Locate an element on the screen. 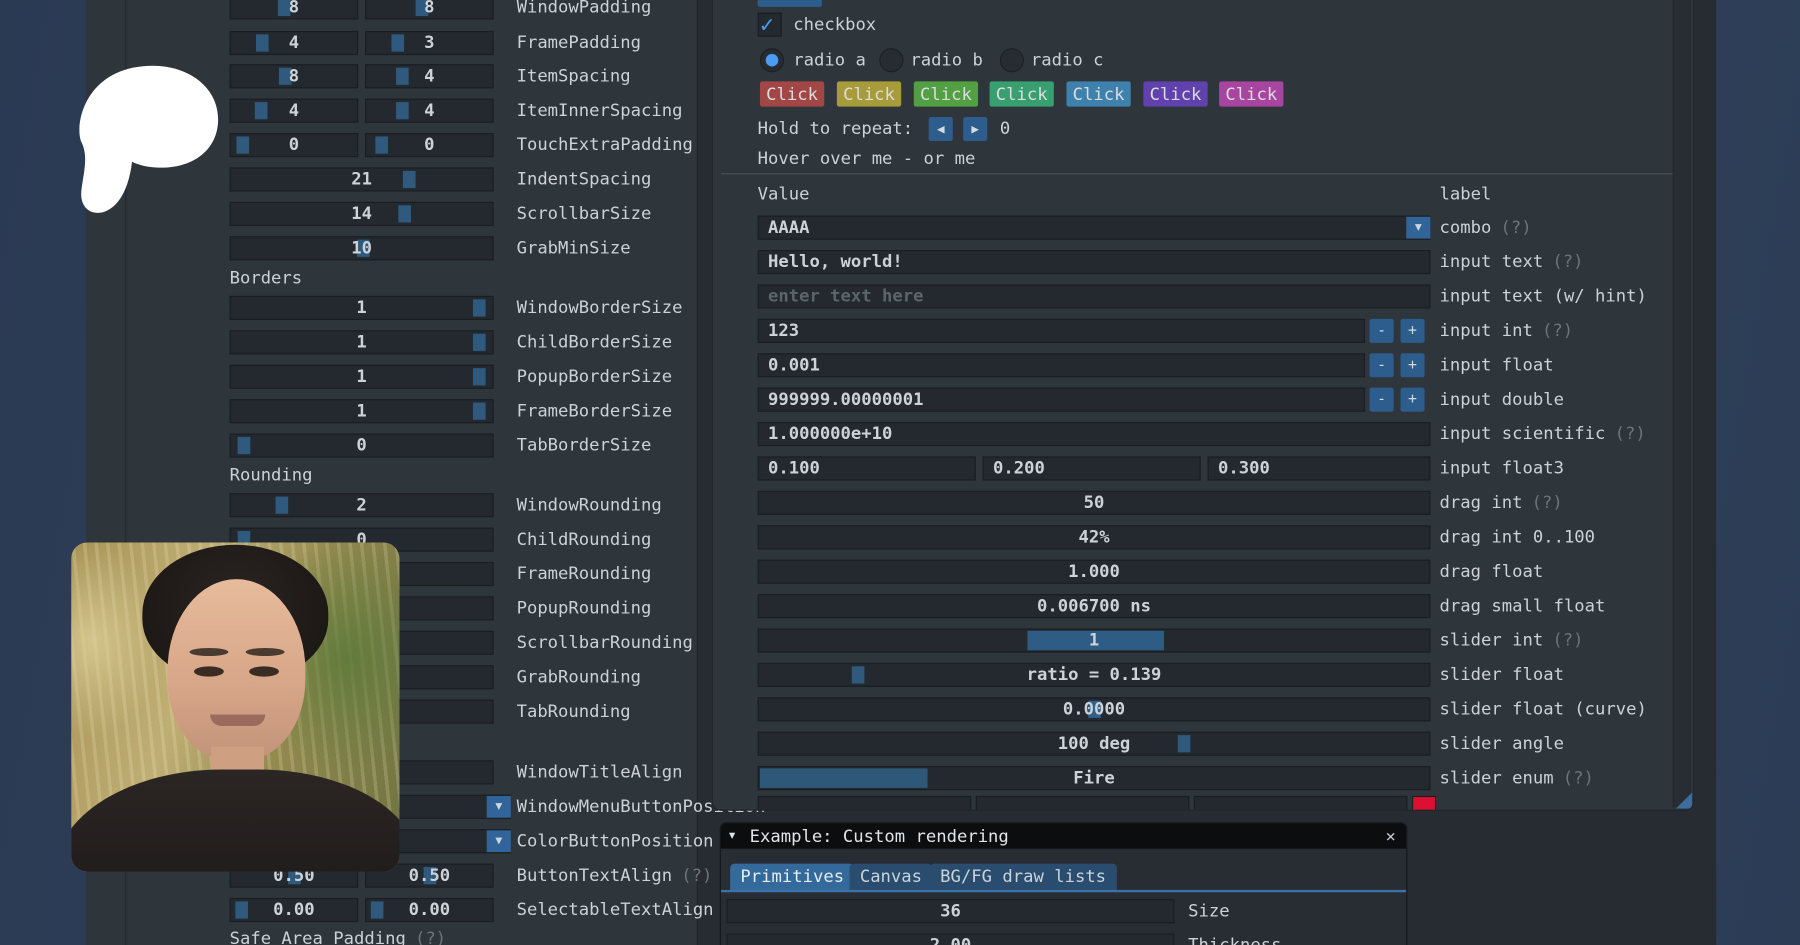 The height and width of the screenshot is (945, 1800). number-input: 123 is located at coordinates (1061, 330).